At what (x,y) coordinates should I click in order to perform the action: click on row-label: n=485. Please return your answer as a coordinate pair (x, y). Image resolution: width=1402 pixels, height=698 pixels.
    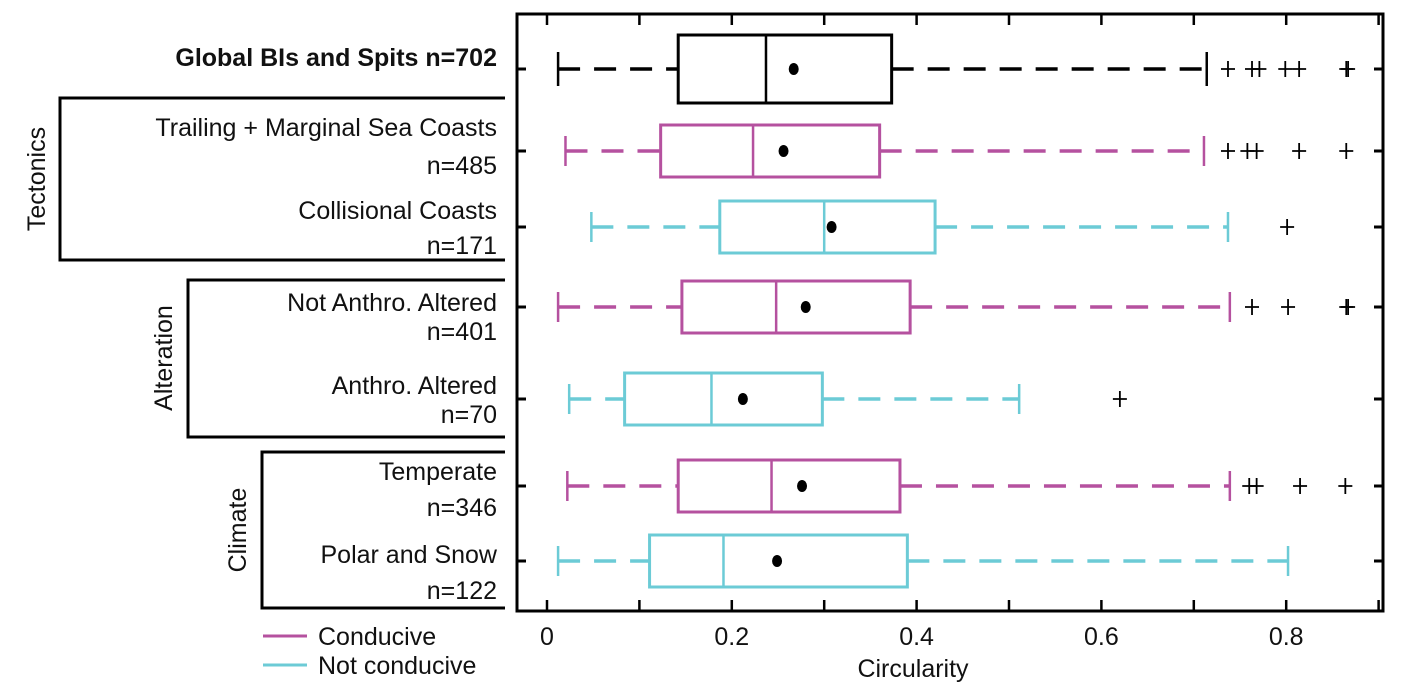
    Looking at the image, I should click on (462, 166).